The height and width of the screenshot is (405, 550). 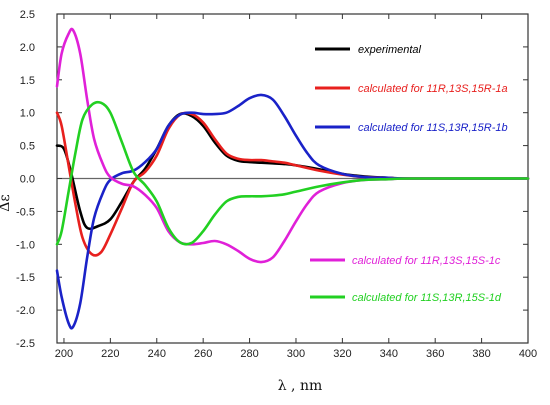 I want to click on y-tick-label: -1.5, so click(x=25, y=278).